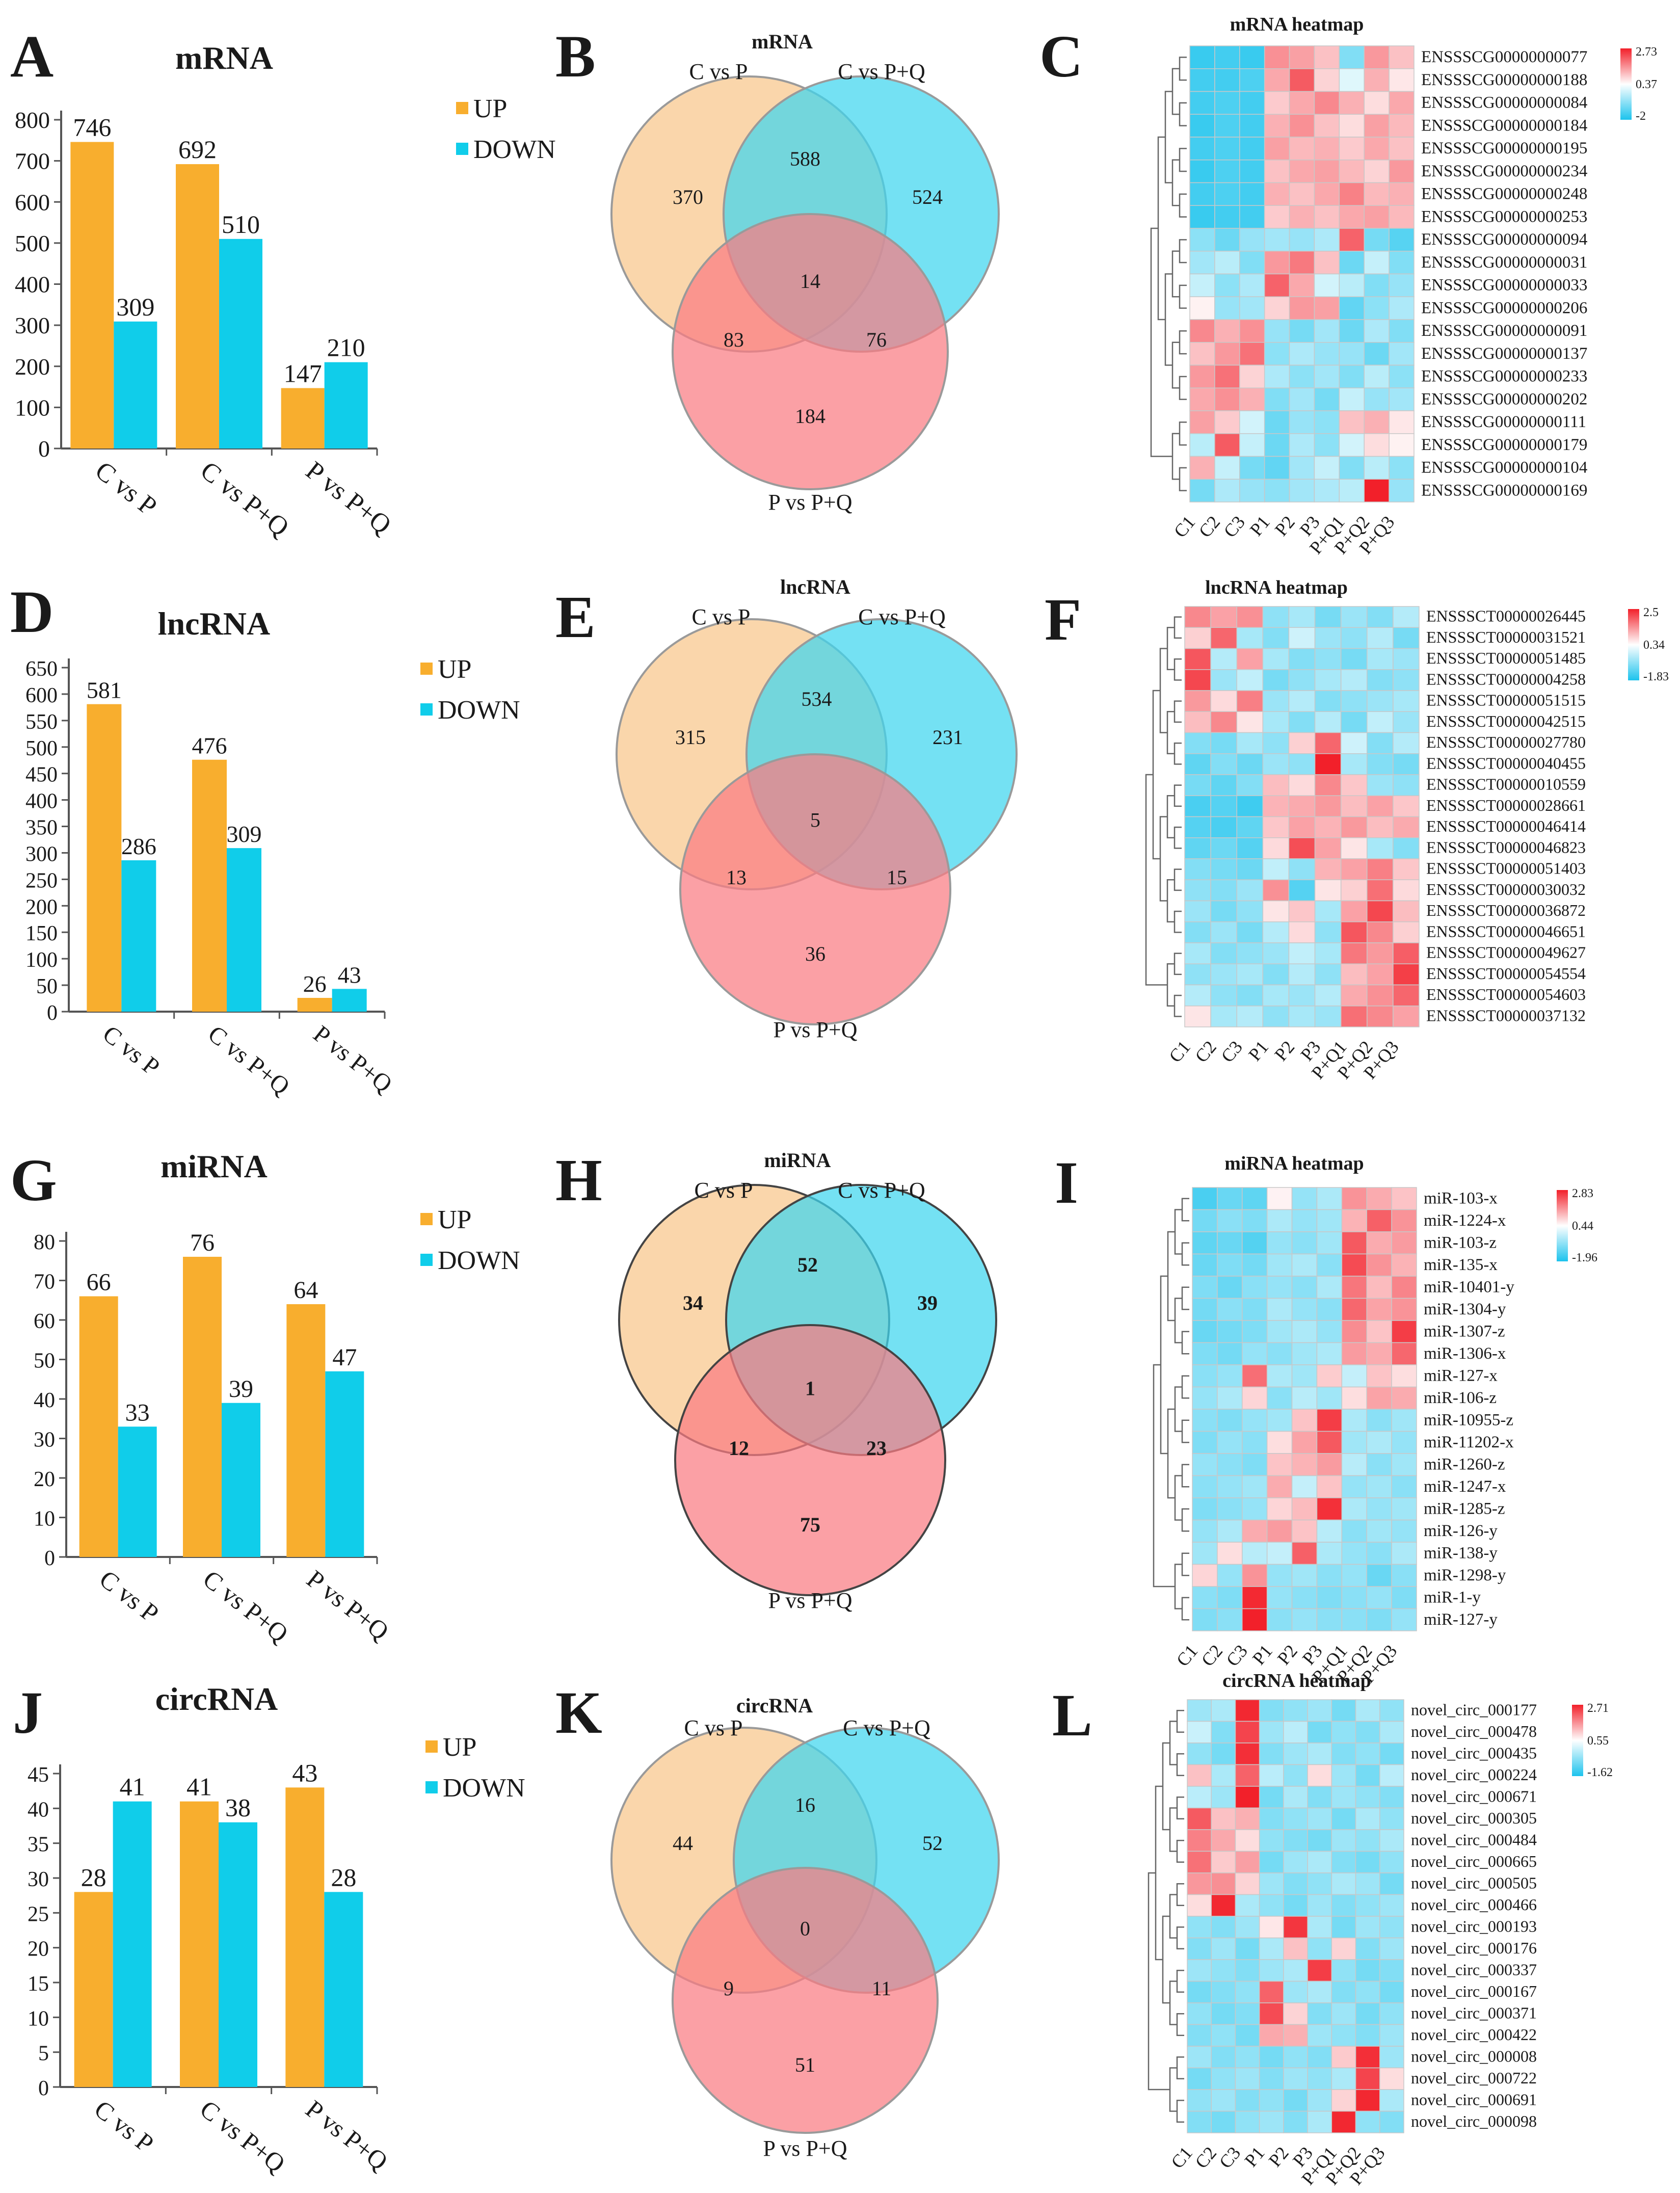 The image size is (1680, 2193). I want to click on scale-mid-label: 0.44, so click(1582, 1226).